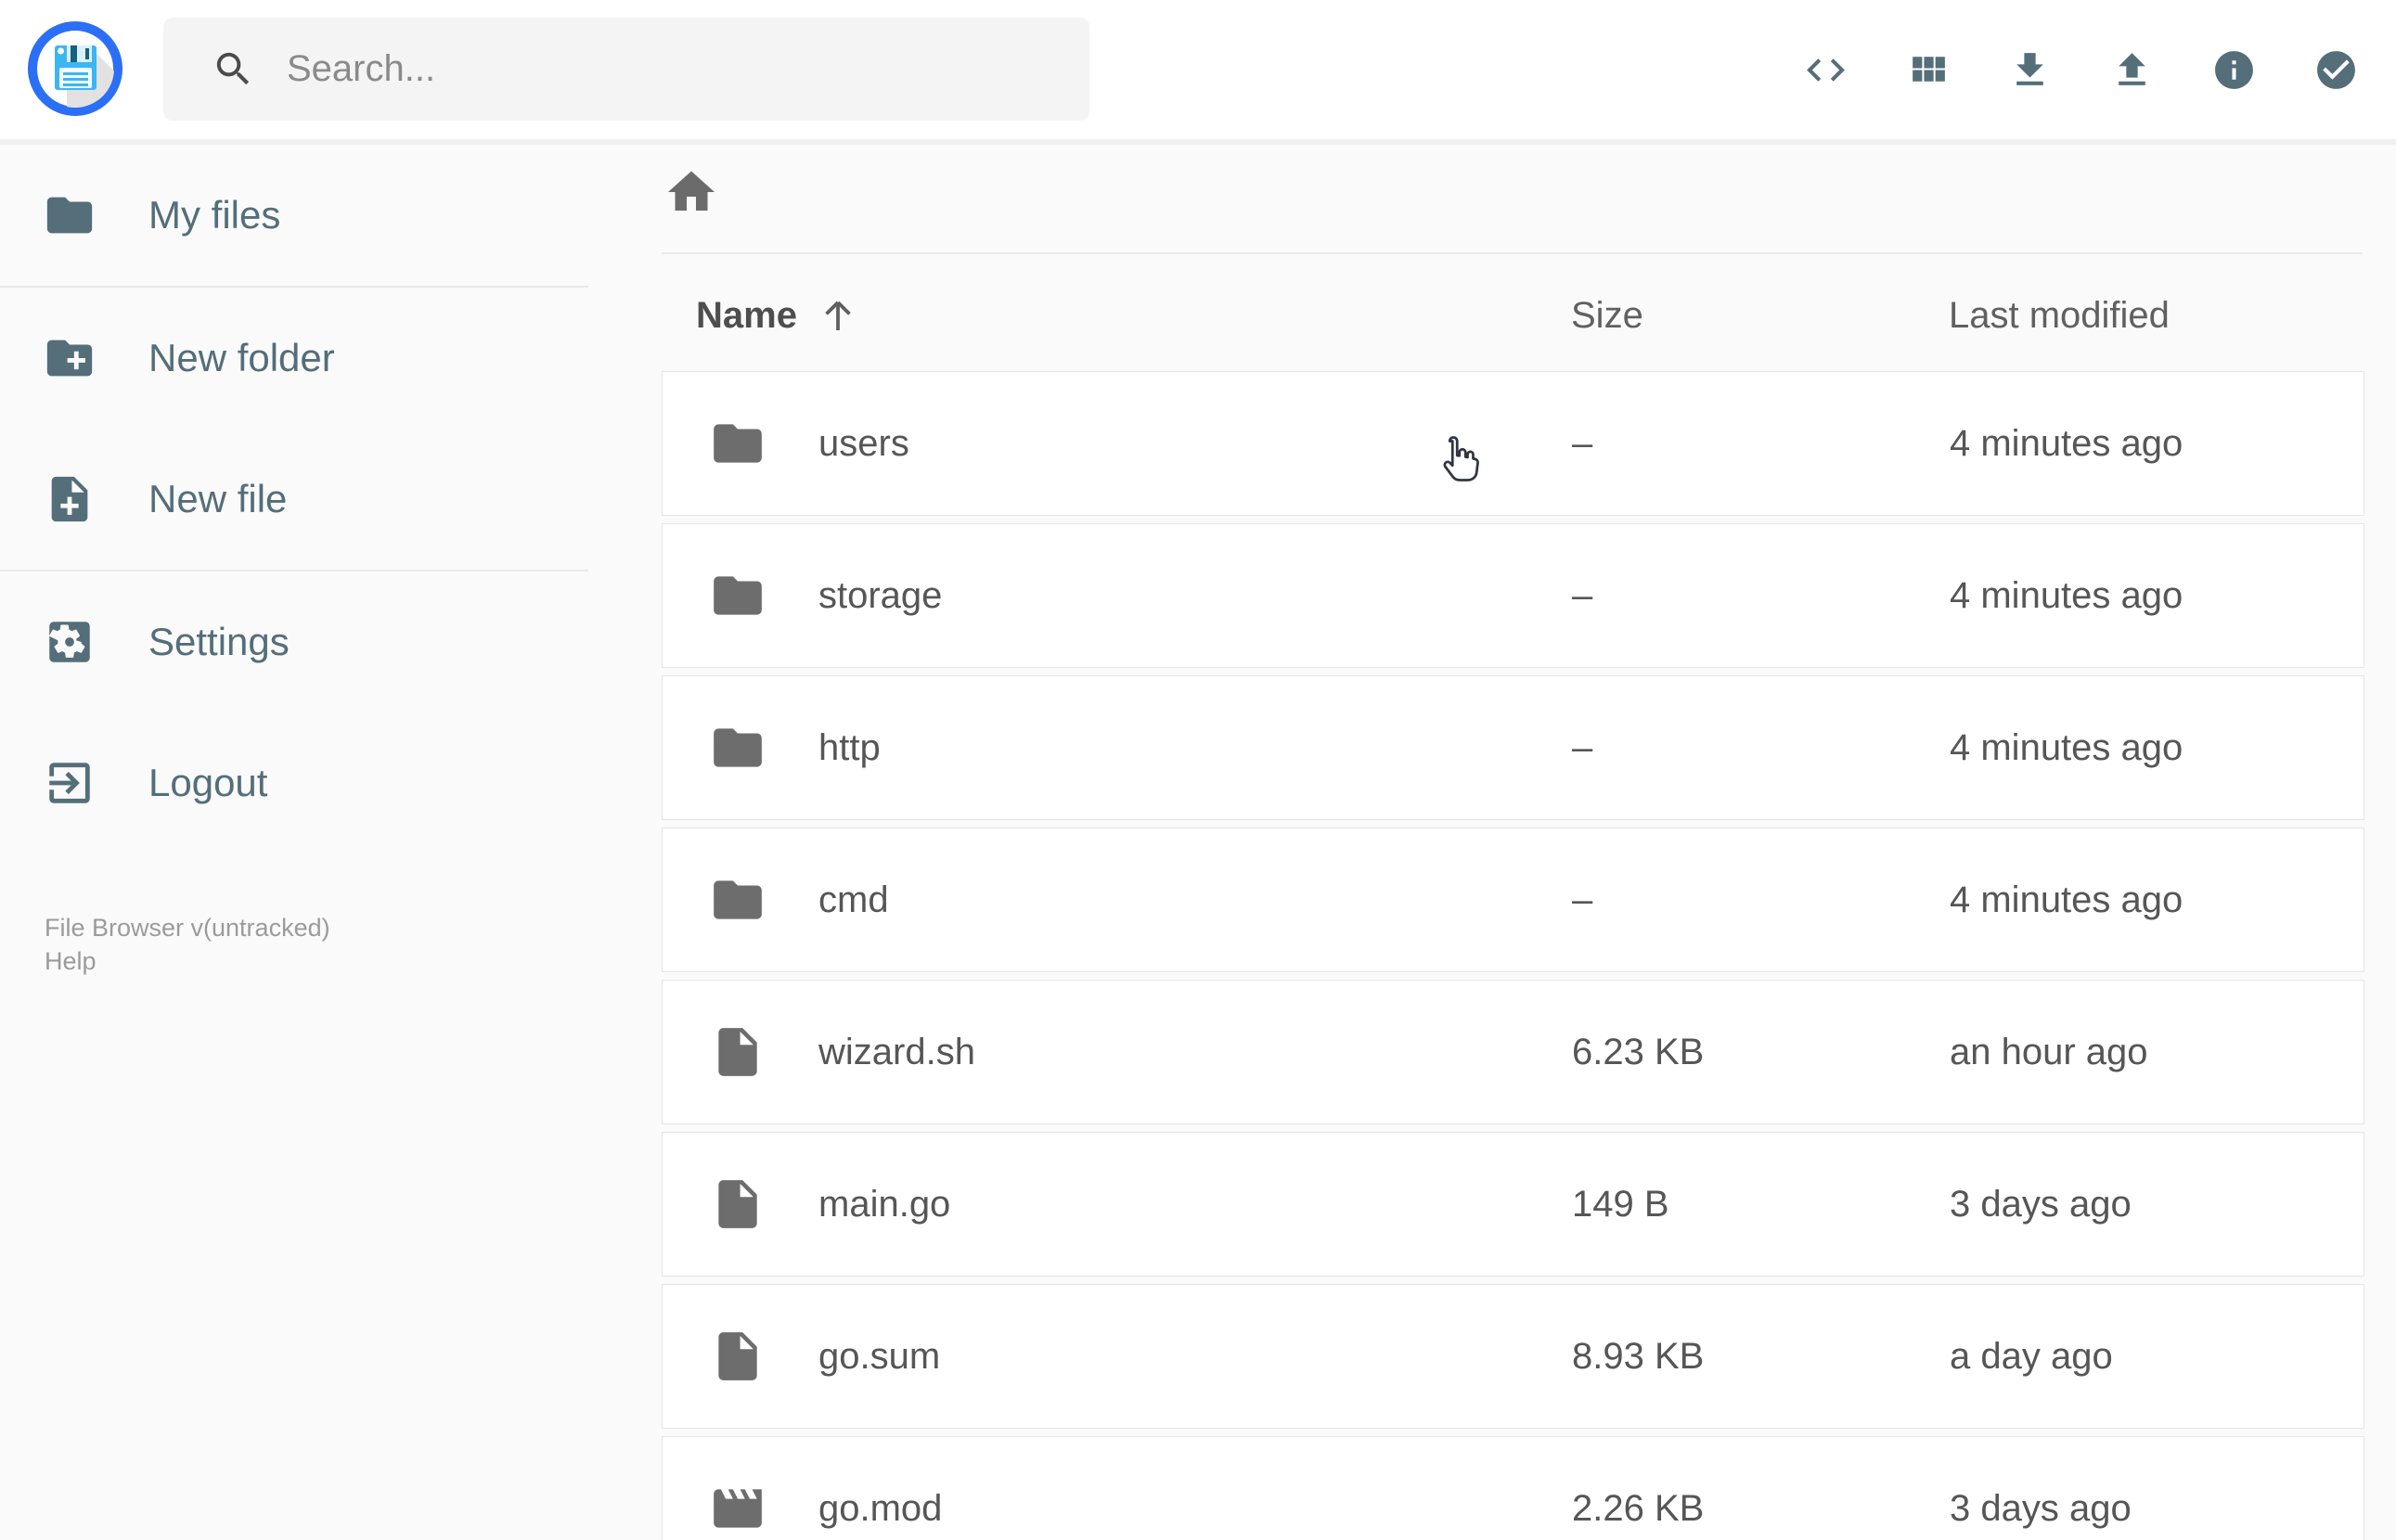 Image resolution: width=2396 pixels, height=1540 pixels. What do you see at coordinates (849, 747) in the screenshot?
I see `file-name: http` at bounding box center [849, 747].